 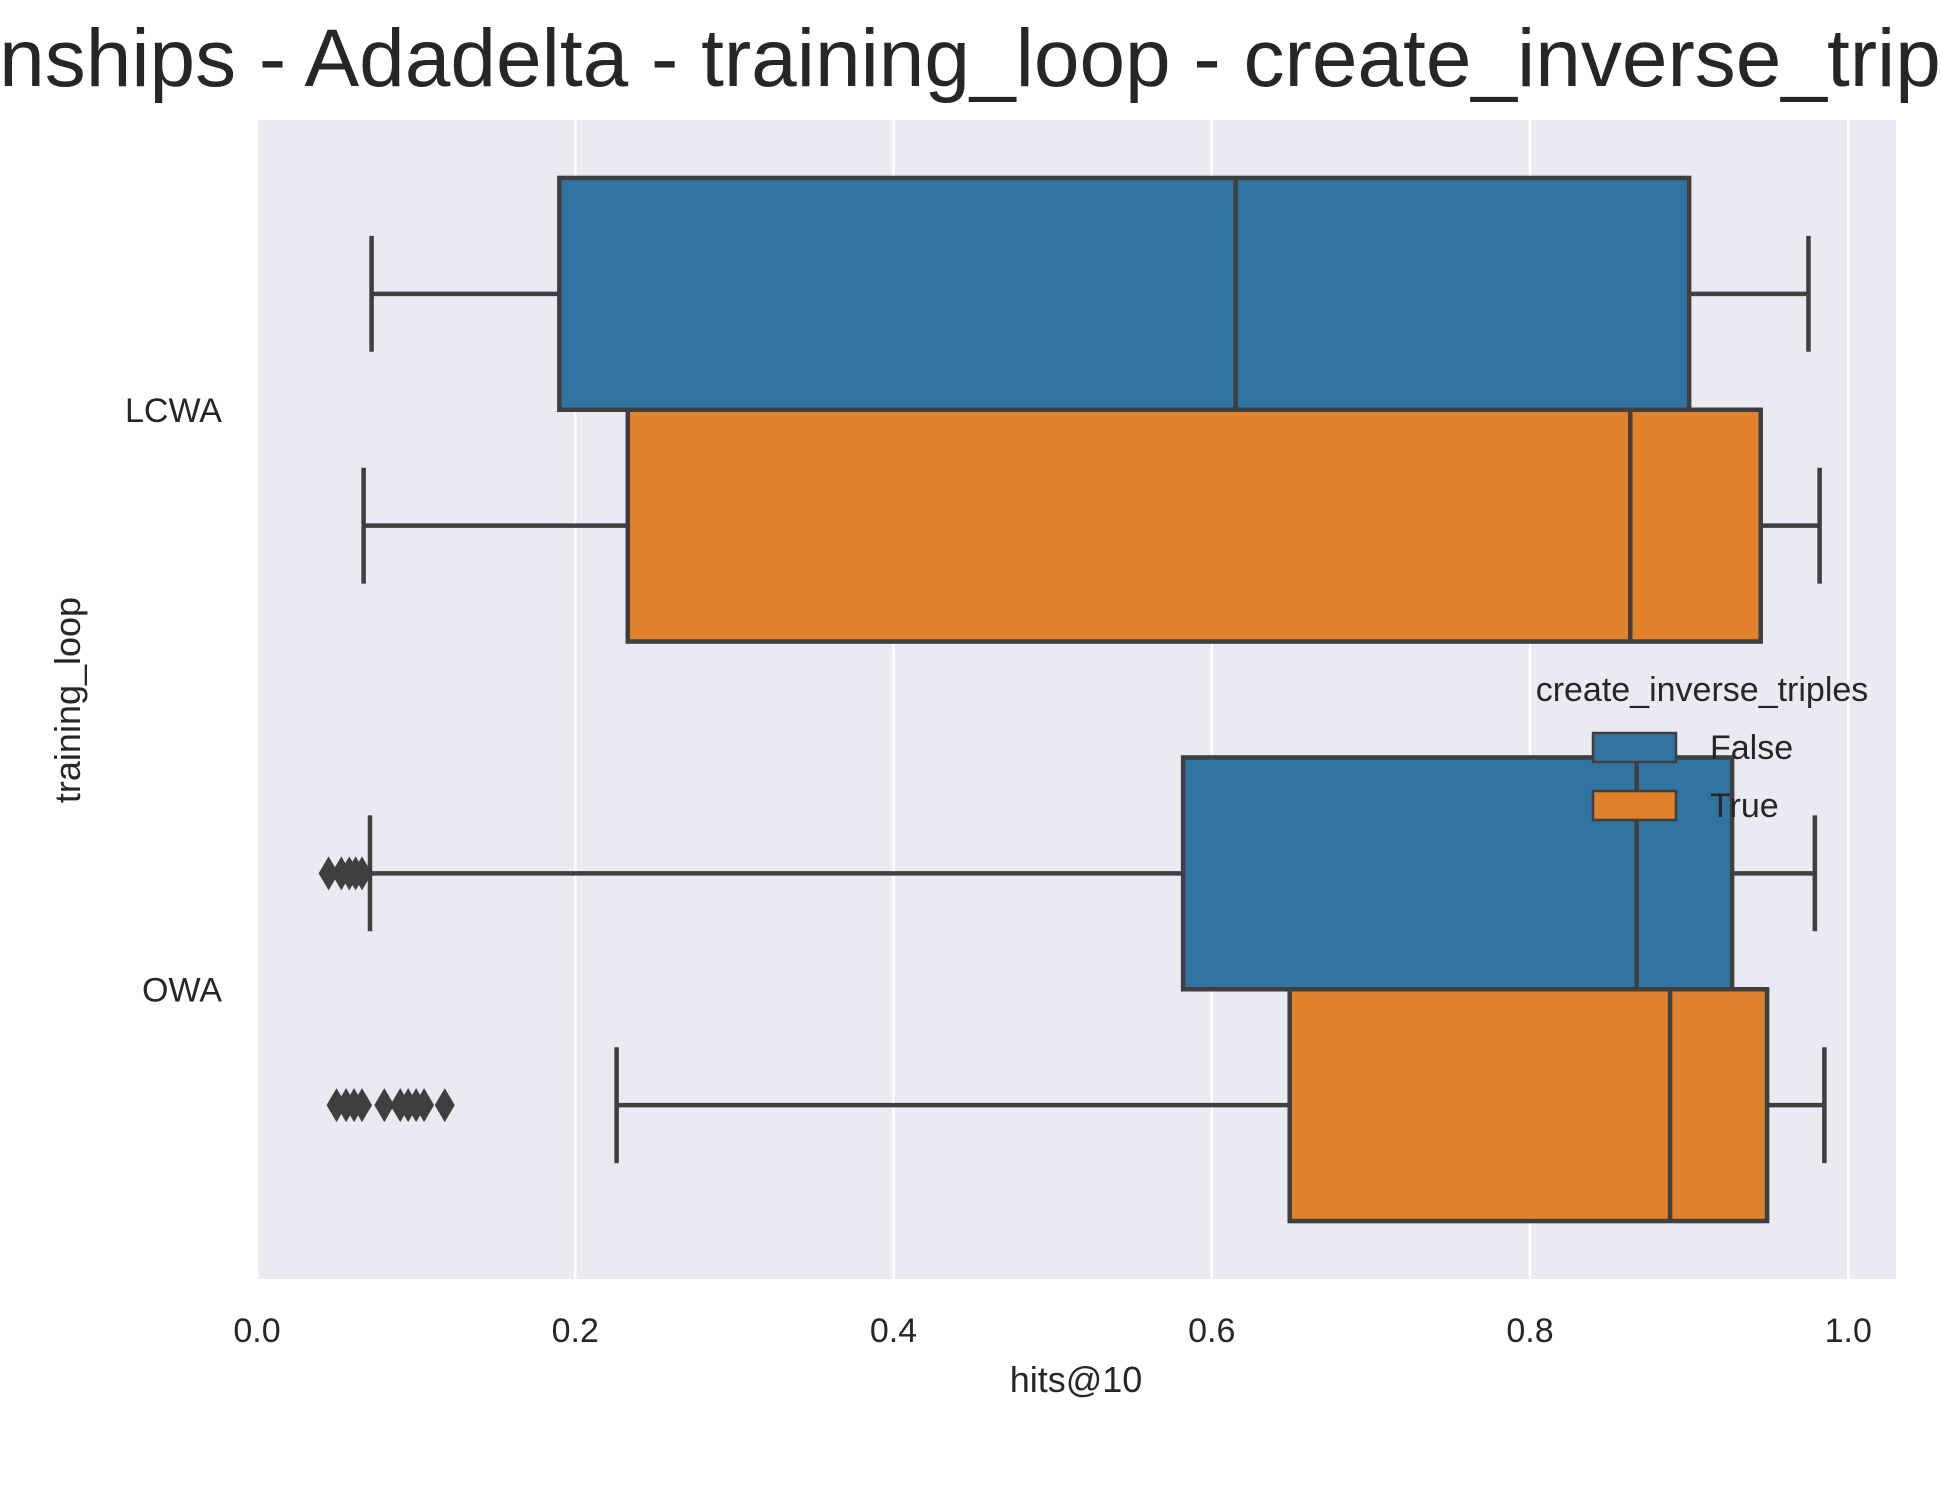 I want to click on box-false-lcwa, so click(x=1090, y=293).